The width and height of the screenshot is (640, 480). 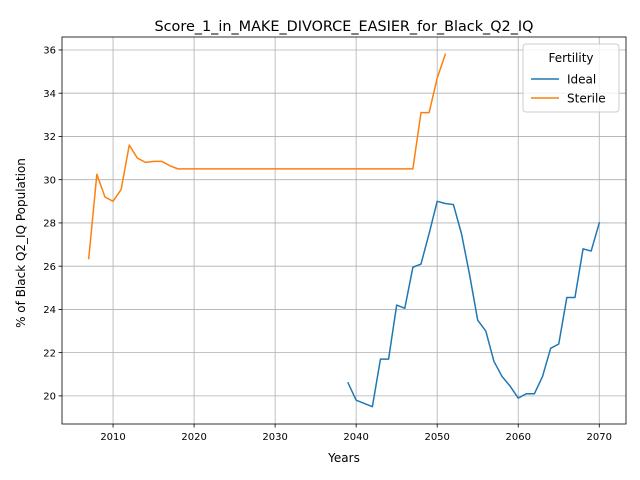 I want to click on legend-label-ideal: Ideal, so click(x=581, y=80).